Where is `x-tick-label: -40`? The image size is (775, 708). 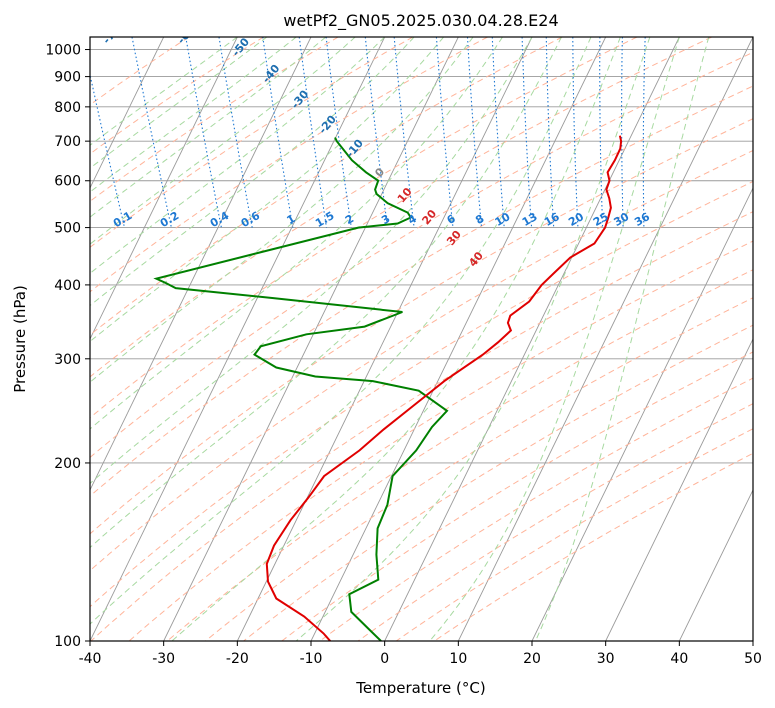 x-tick-label: -40 is located at coordinates (90, 659).